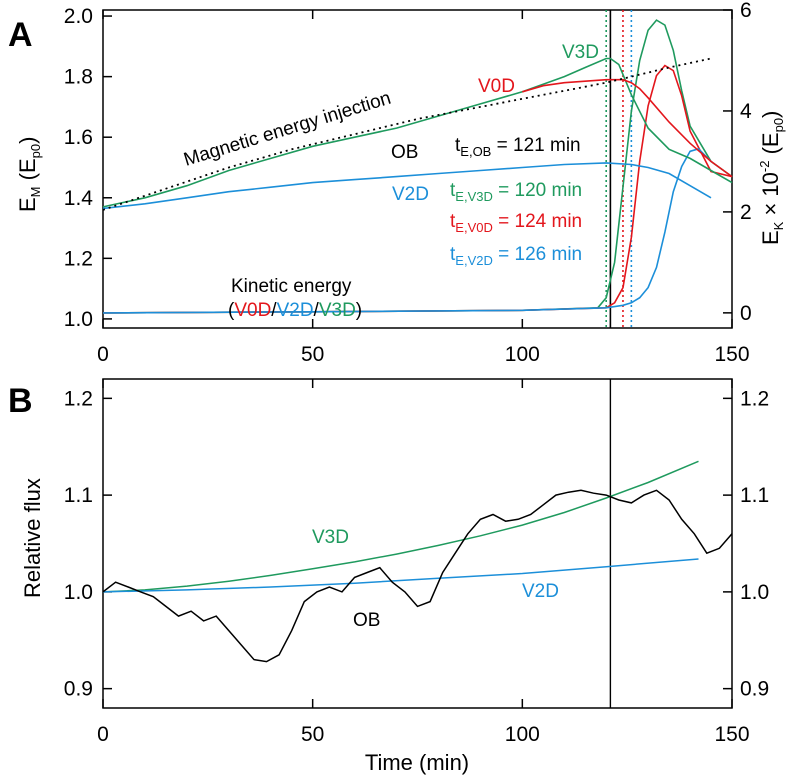  What do you see at coordinates (627, 128) in the screenshot?
I see `magnetic-energy-curve-v0d` at bounding box center [627, 128].